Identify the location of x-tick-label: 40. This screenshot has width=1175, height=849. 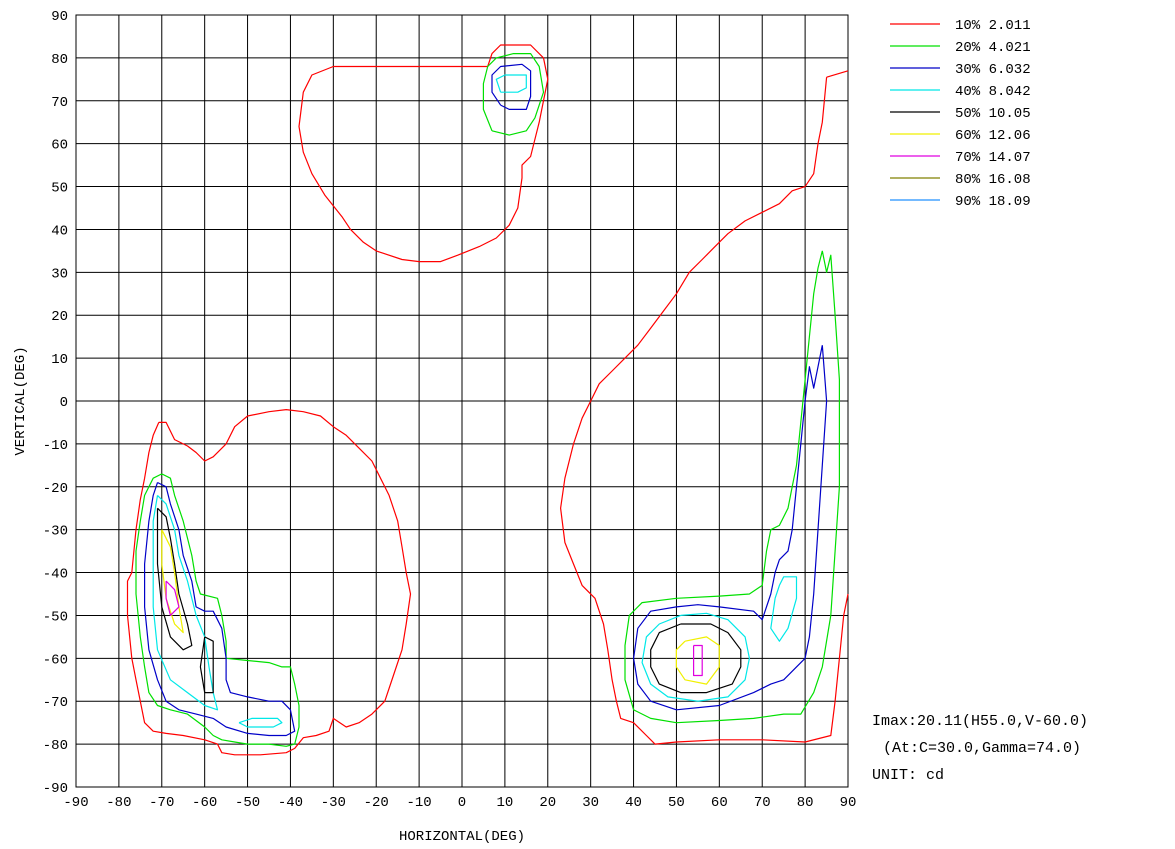
(633, 803).